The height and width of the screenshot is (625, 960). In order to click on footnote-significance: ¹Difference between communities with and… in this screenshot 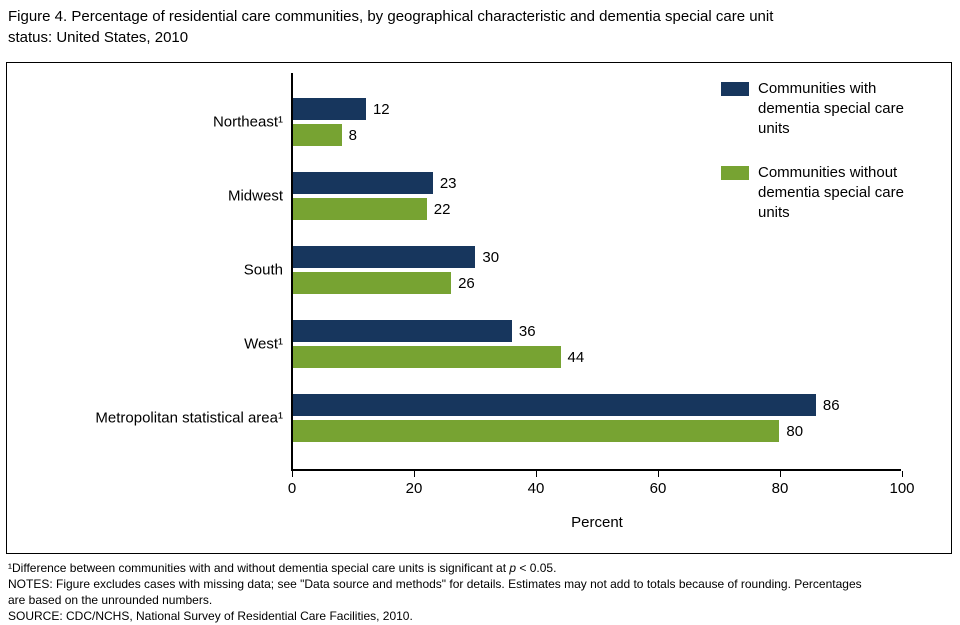, I will do `click(481, 568)`.